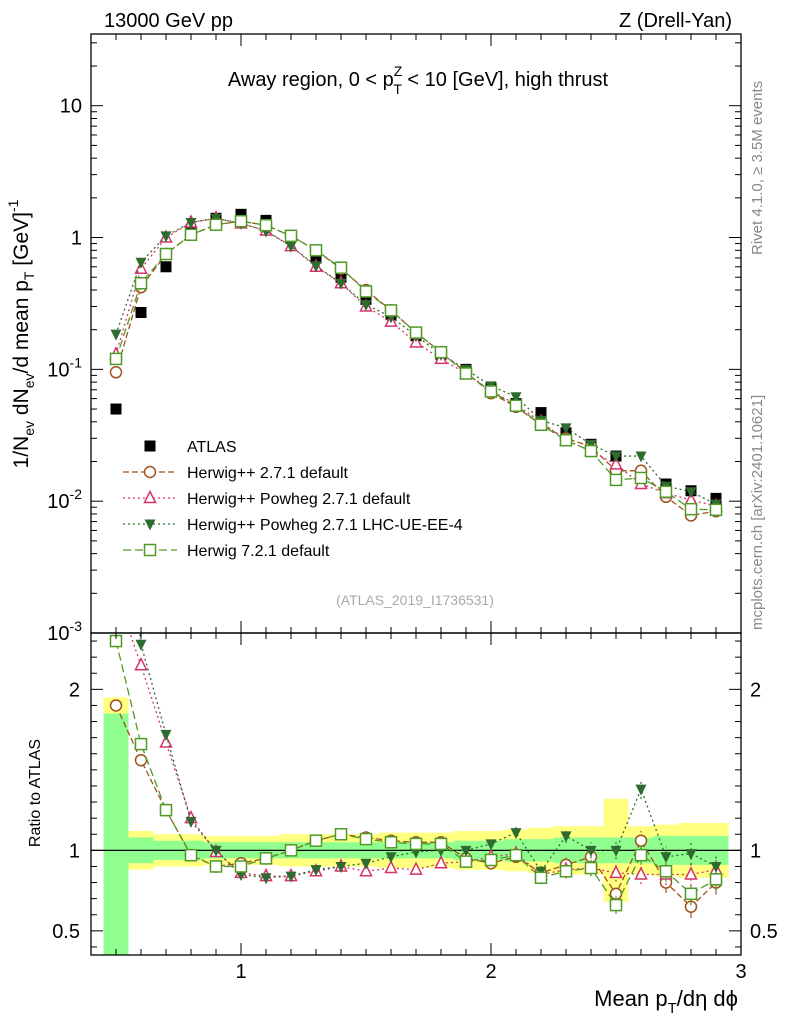  I want to click on x-axis-label-text: Mean pT/dη dϕ, so click(666, 1001).